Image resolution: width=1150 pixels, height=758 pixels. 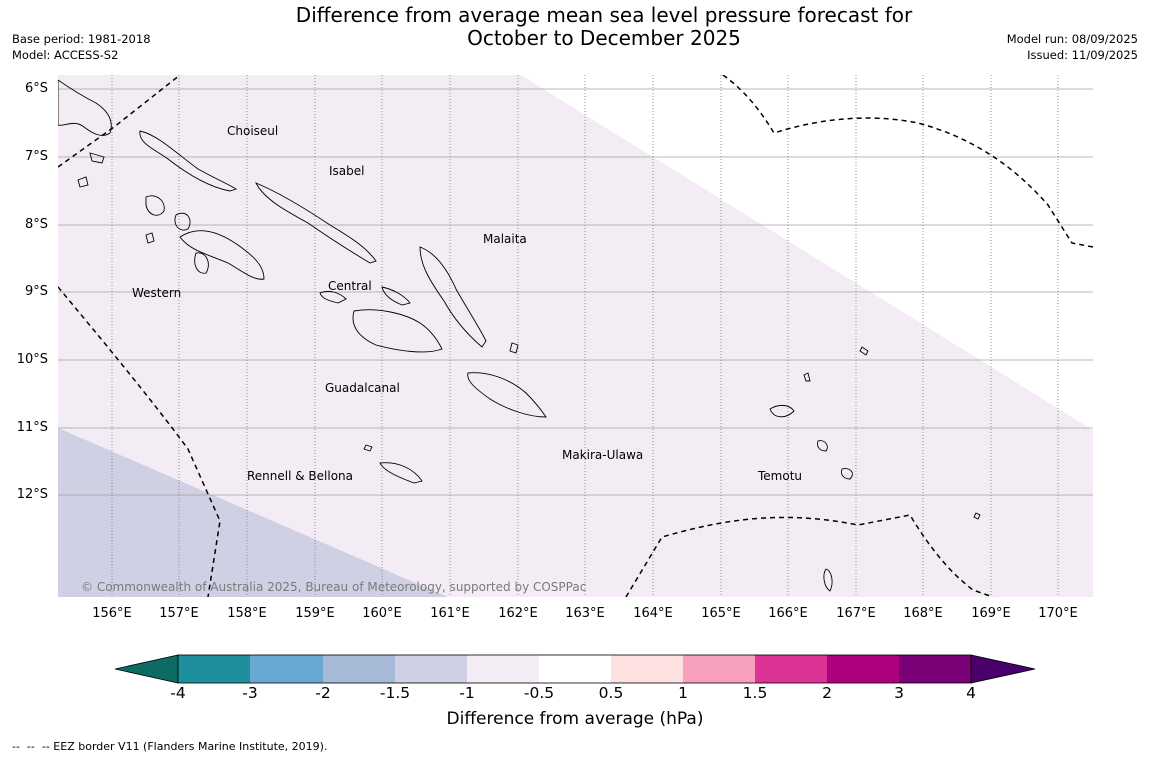 I want to click on colorbar-tick-0-5: 0.5, so click(x=611, y=693).